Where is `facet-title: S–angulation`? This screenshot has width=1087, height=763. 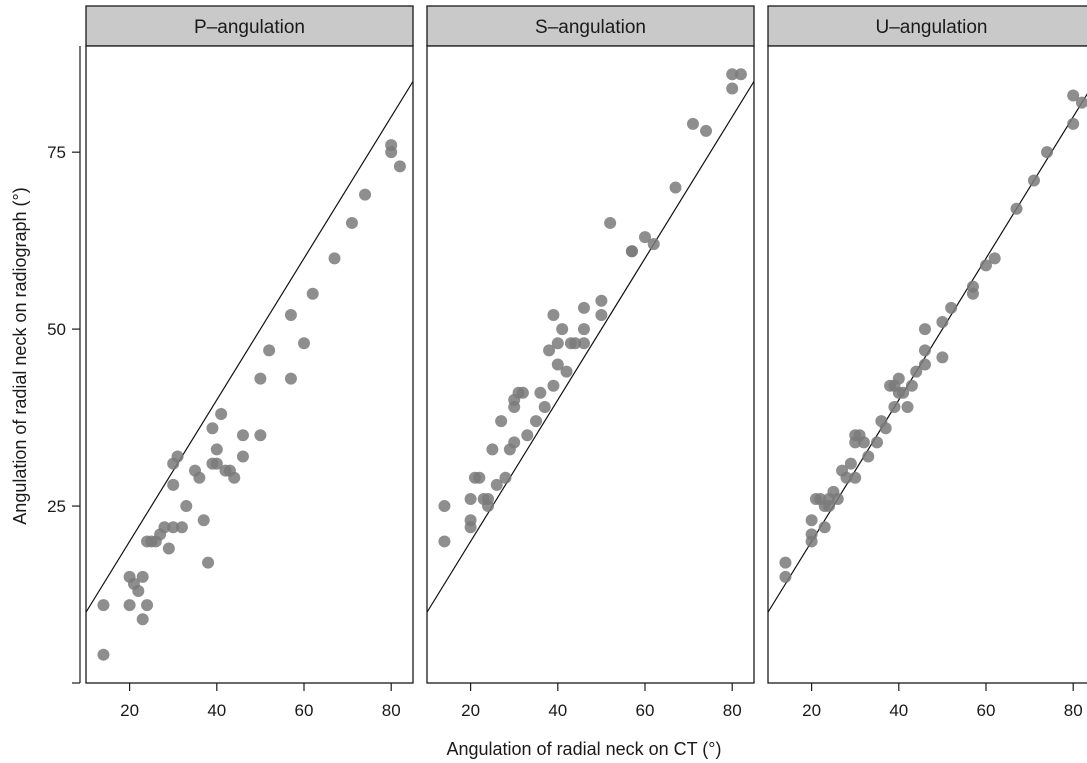 facet-title: S–angulation is located at coordinates (590, 27).